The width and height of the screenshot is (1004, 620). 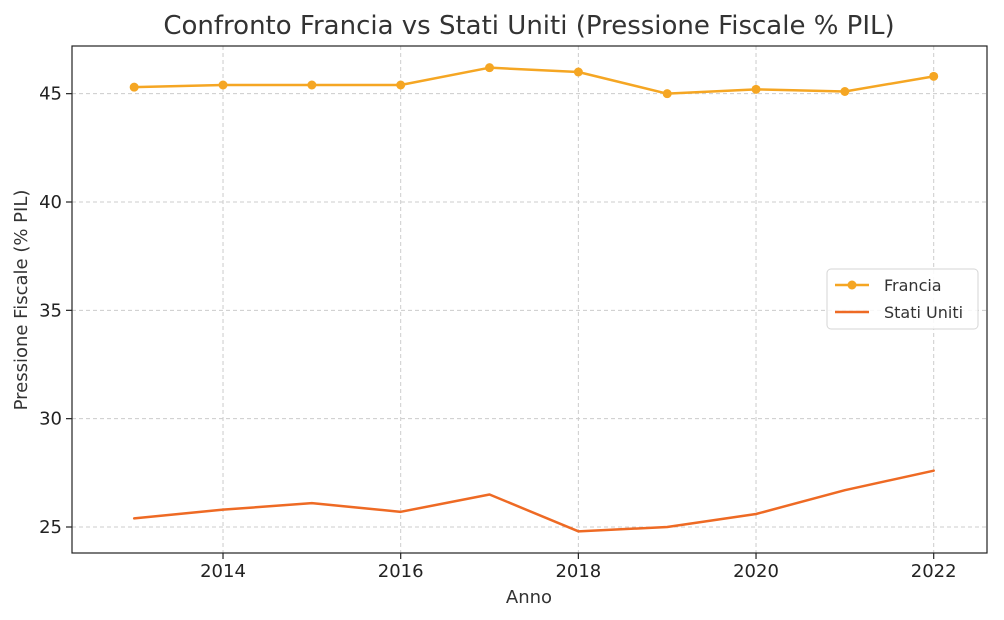 I want to click on data-point-francia-2017, so click(x=490, y=68).